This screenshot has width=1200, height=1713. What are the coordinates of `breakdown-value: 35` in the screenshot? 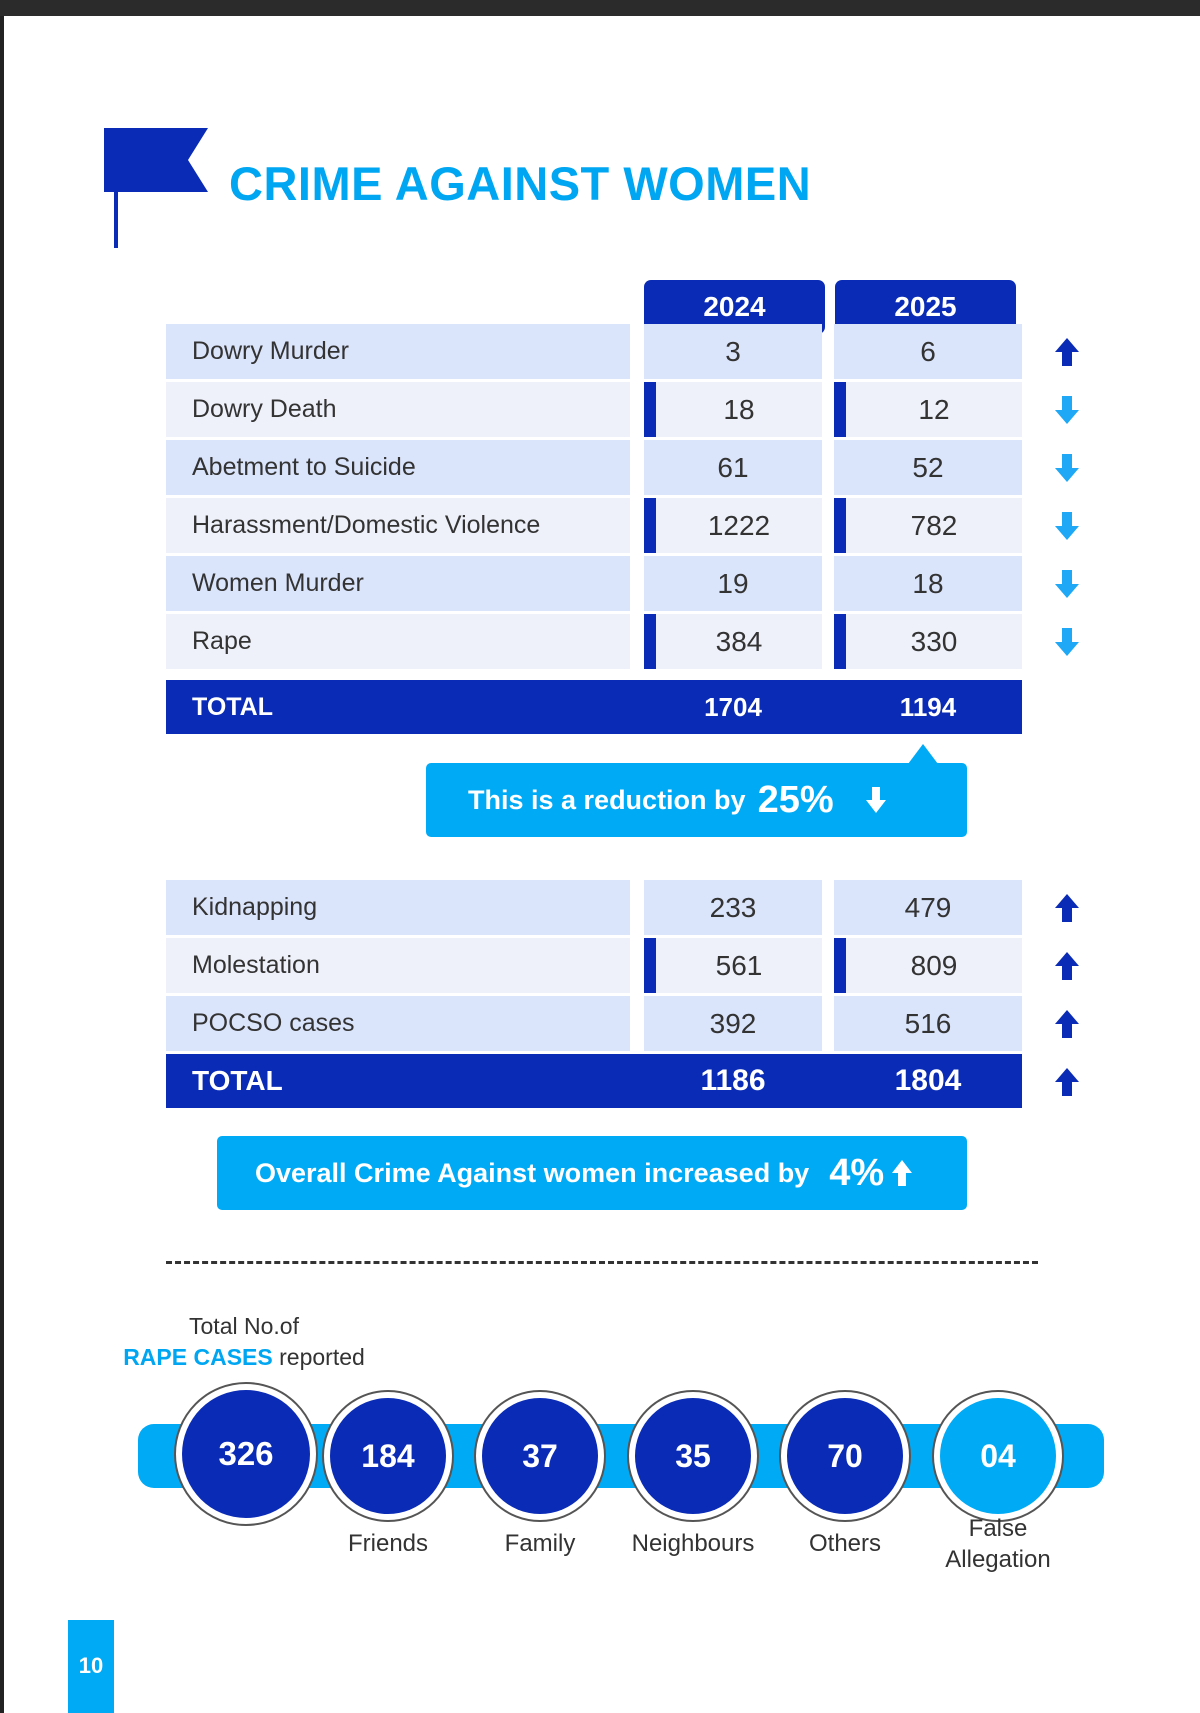 It's located at (693, 1456).